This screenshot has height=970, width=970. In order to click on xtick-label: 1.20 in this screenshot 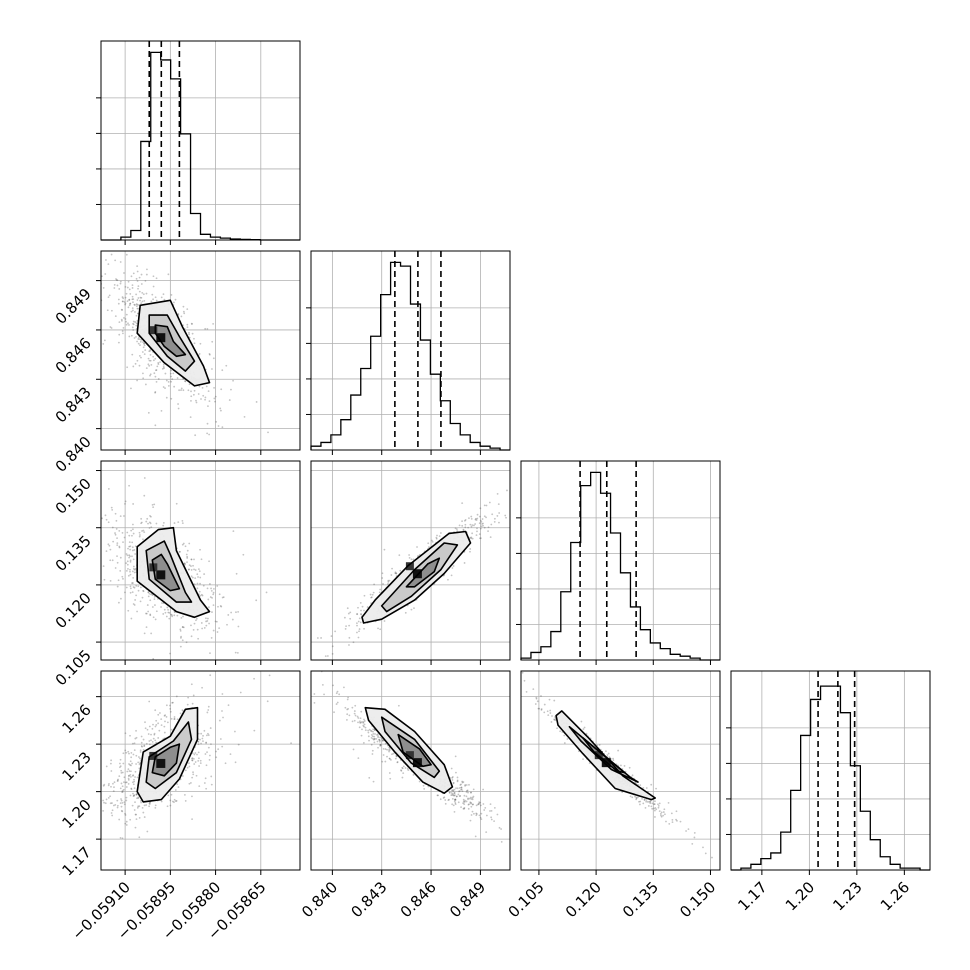, I will do `click(800, 896)`.